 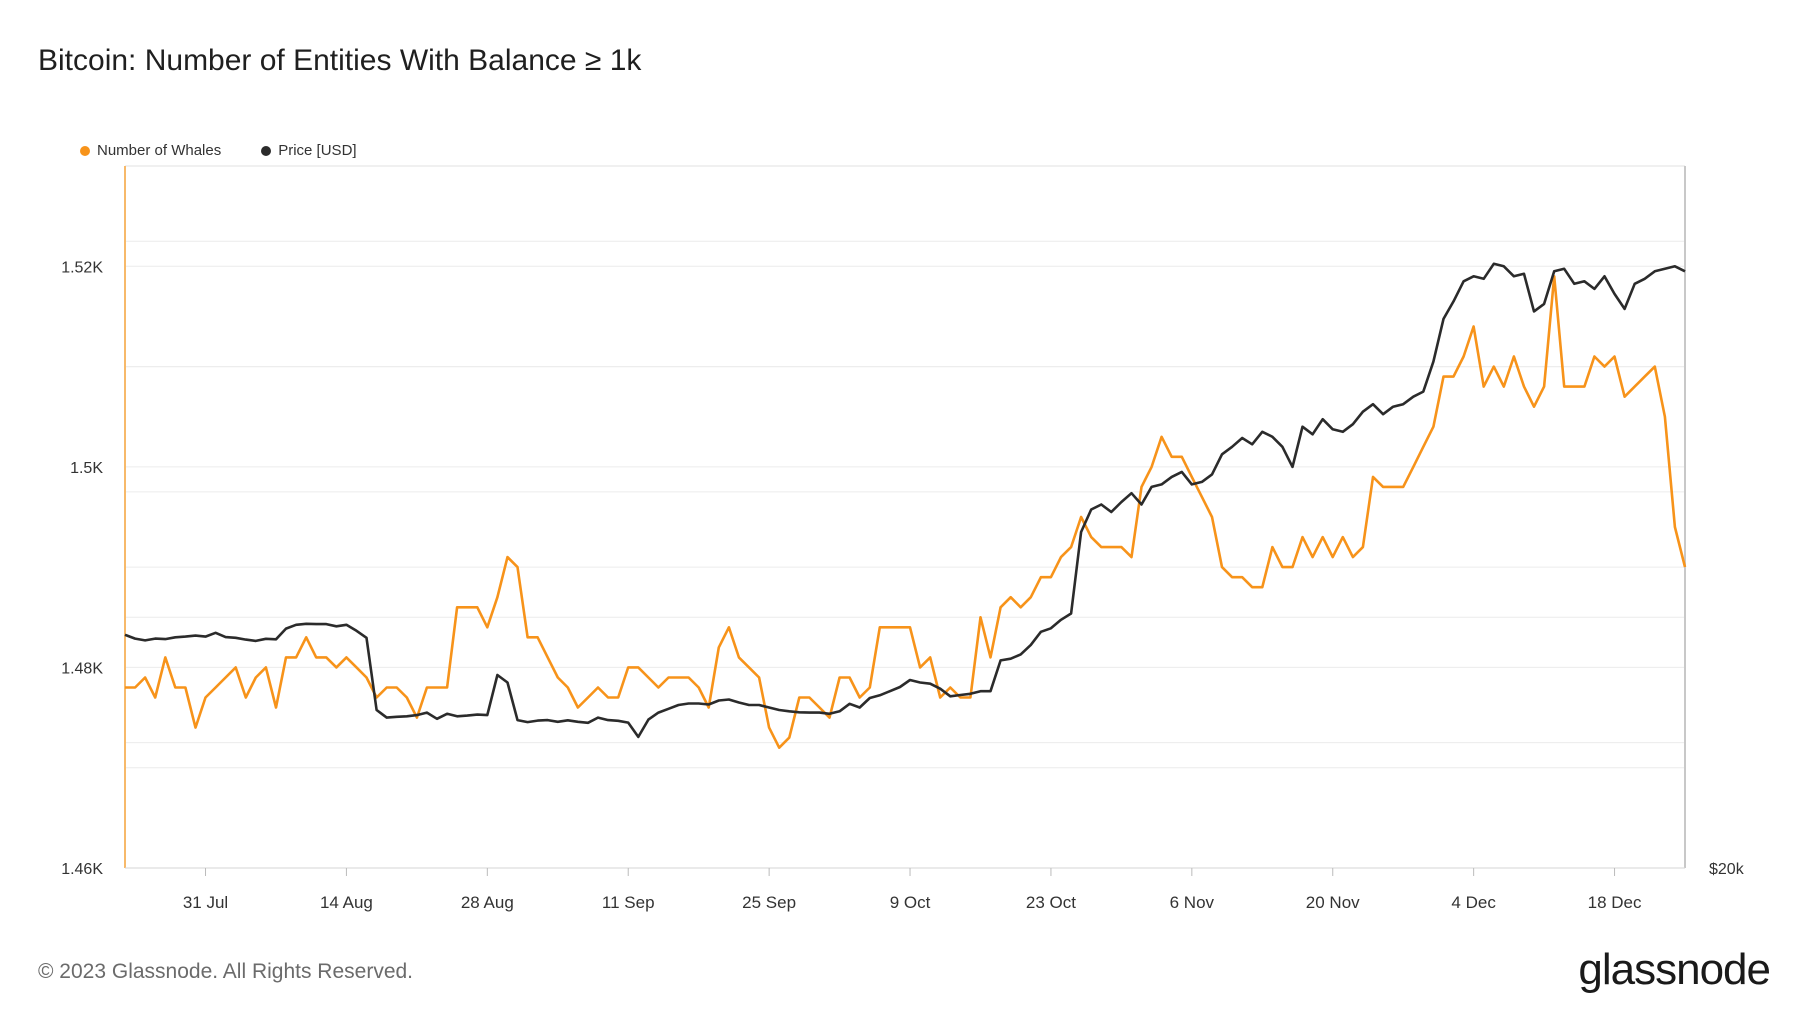 I want to click on copyright-footer: © 2023 Glassnode. All Rights Reserved., so click(x=226, y=971).